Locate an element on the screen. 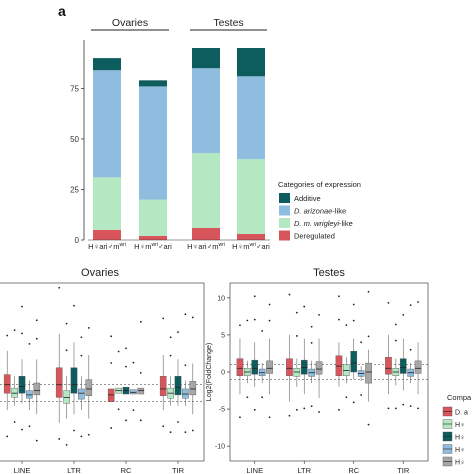 This screenshot has width=474, height=474. y-axis-label: Log2(FoldChange) is located at coordinates (209, 372).